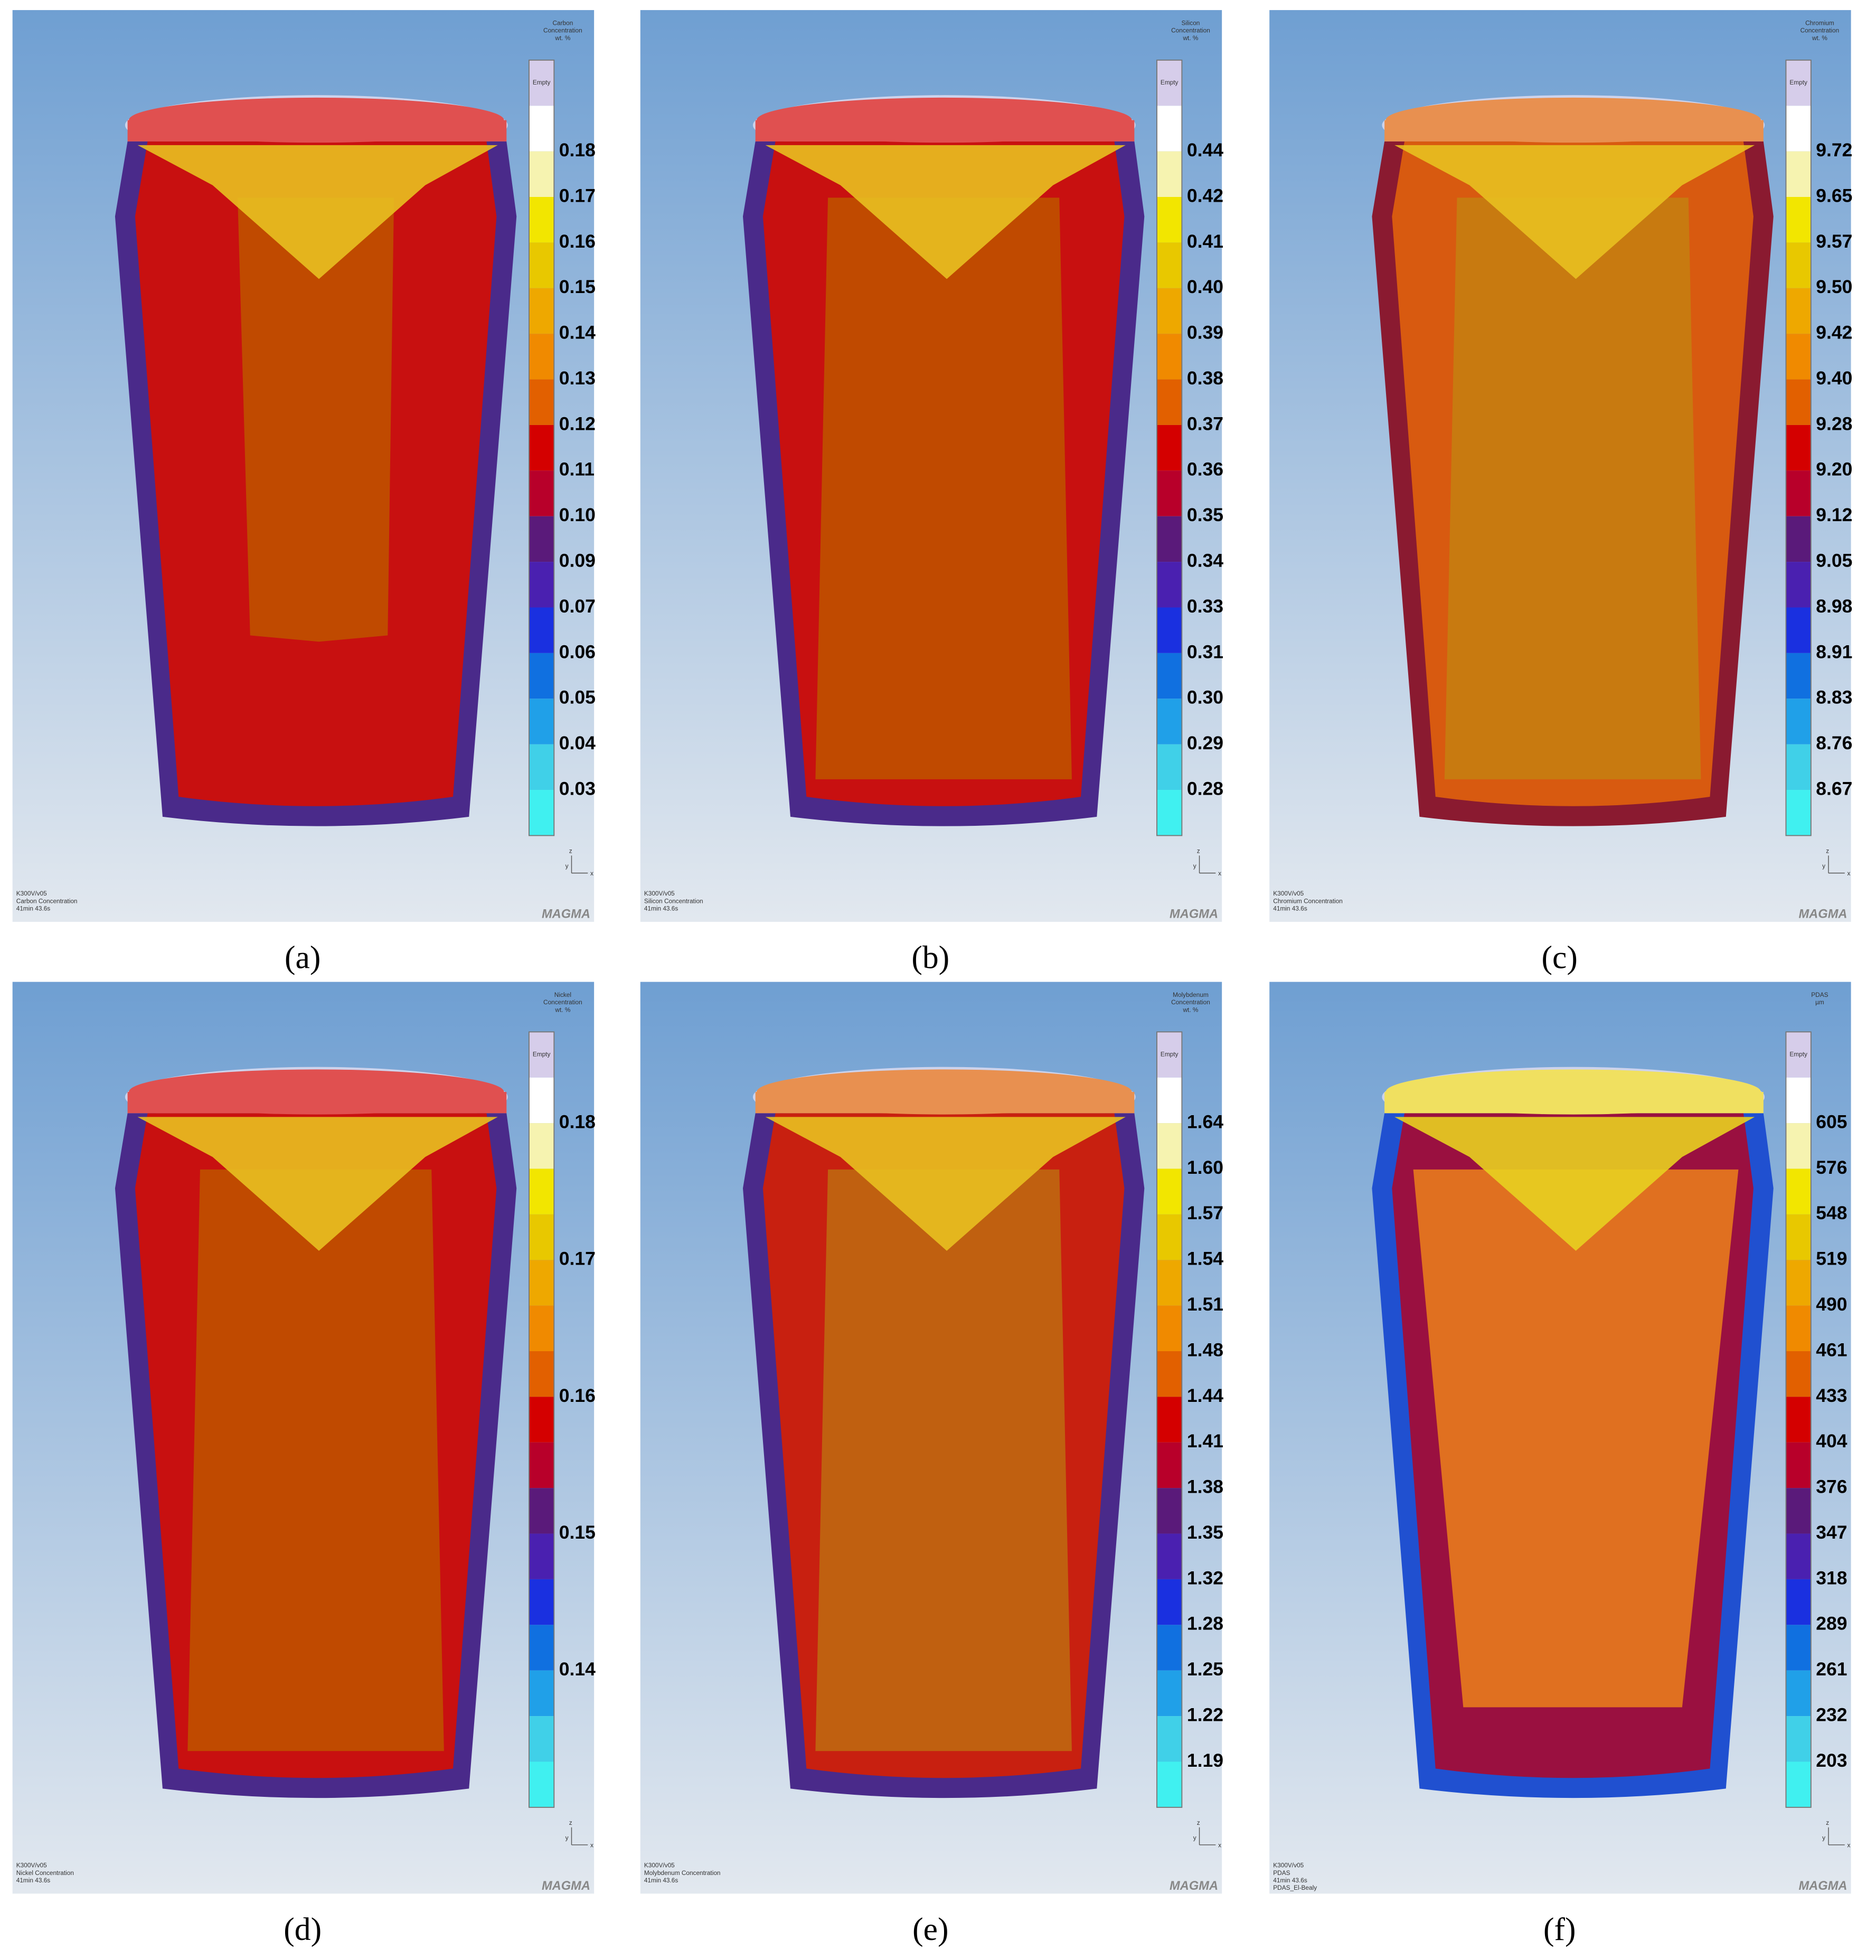  I want to click on colorbar-label: 0.17, so click(577, 1259).